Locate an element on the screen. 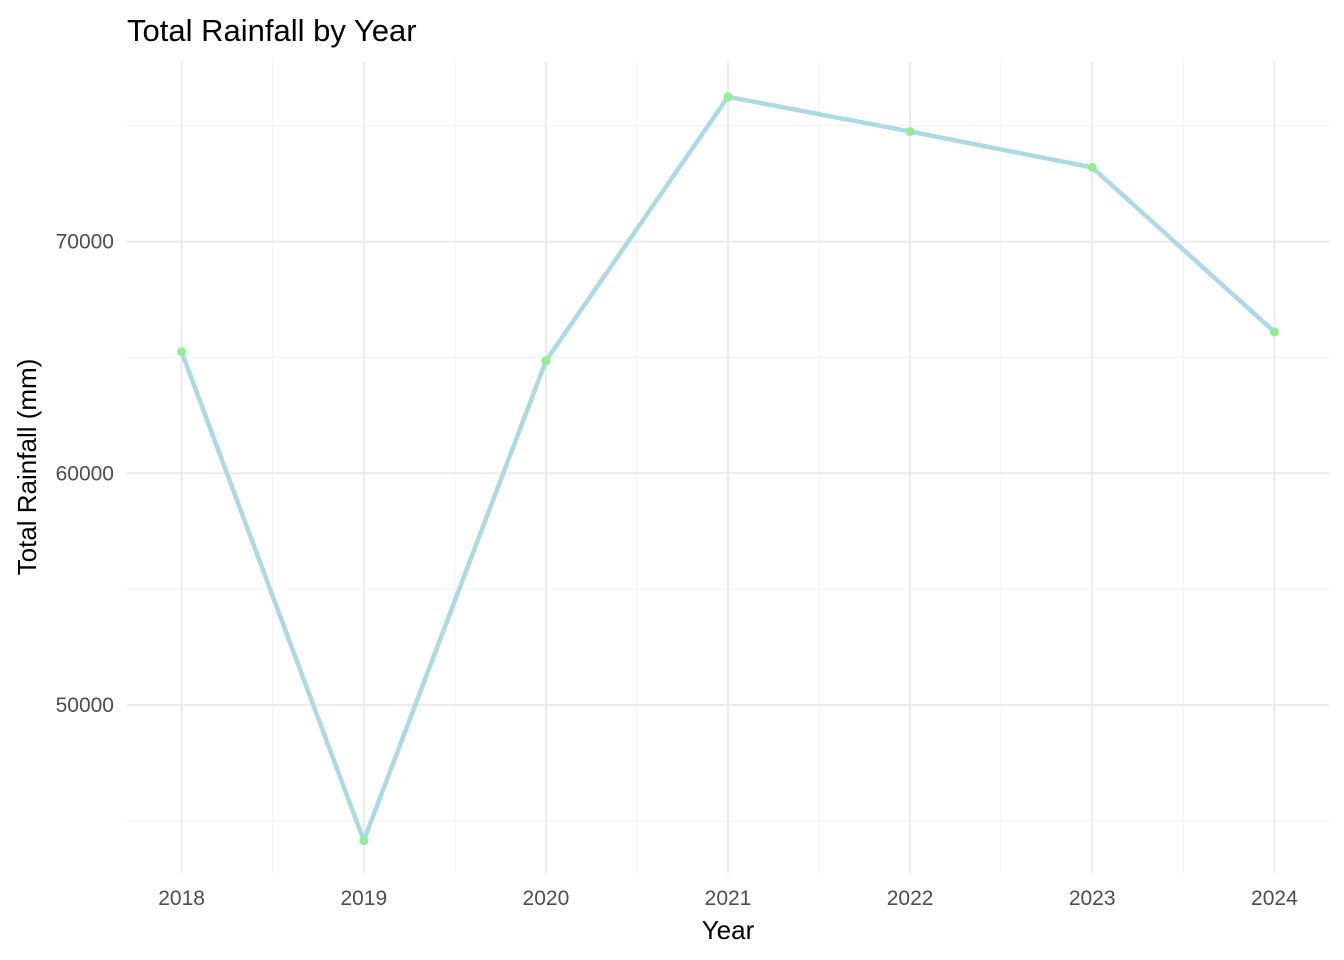 The width and height of the screenshot is (1344, 960). y-tick-label: 50000 is located at coordinates (85, 705).